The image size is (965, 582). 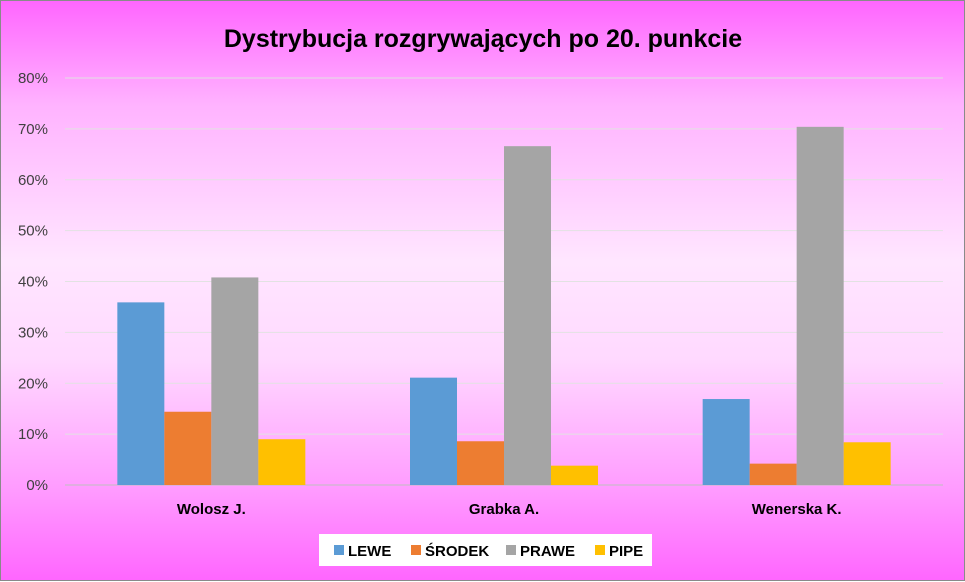 What do you see at coordinates (33, 231) in the screenshot?
I see `y-tick-label: 50%` at bounding box center [33, 231].